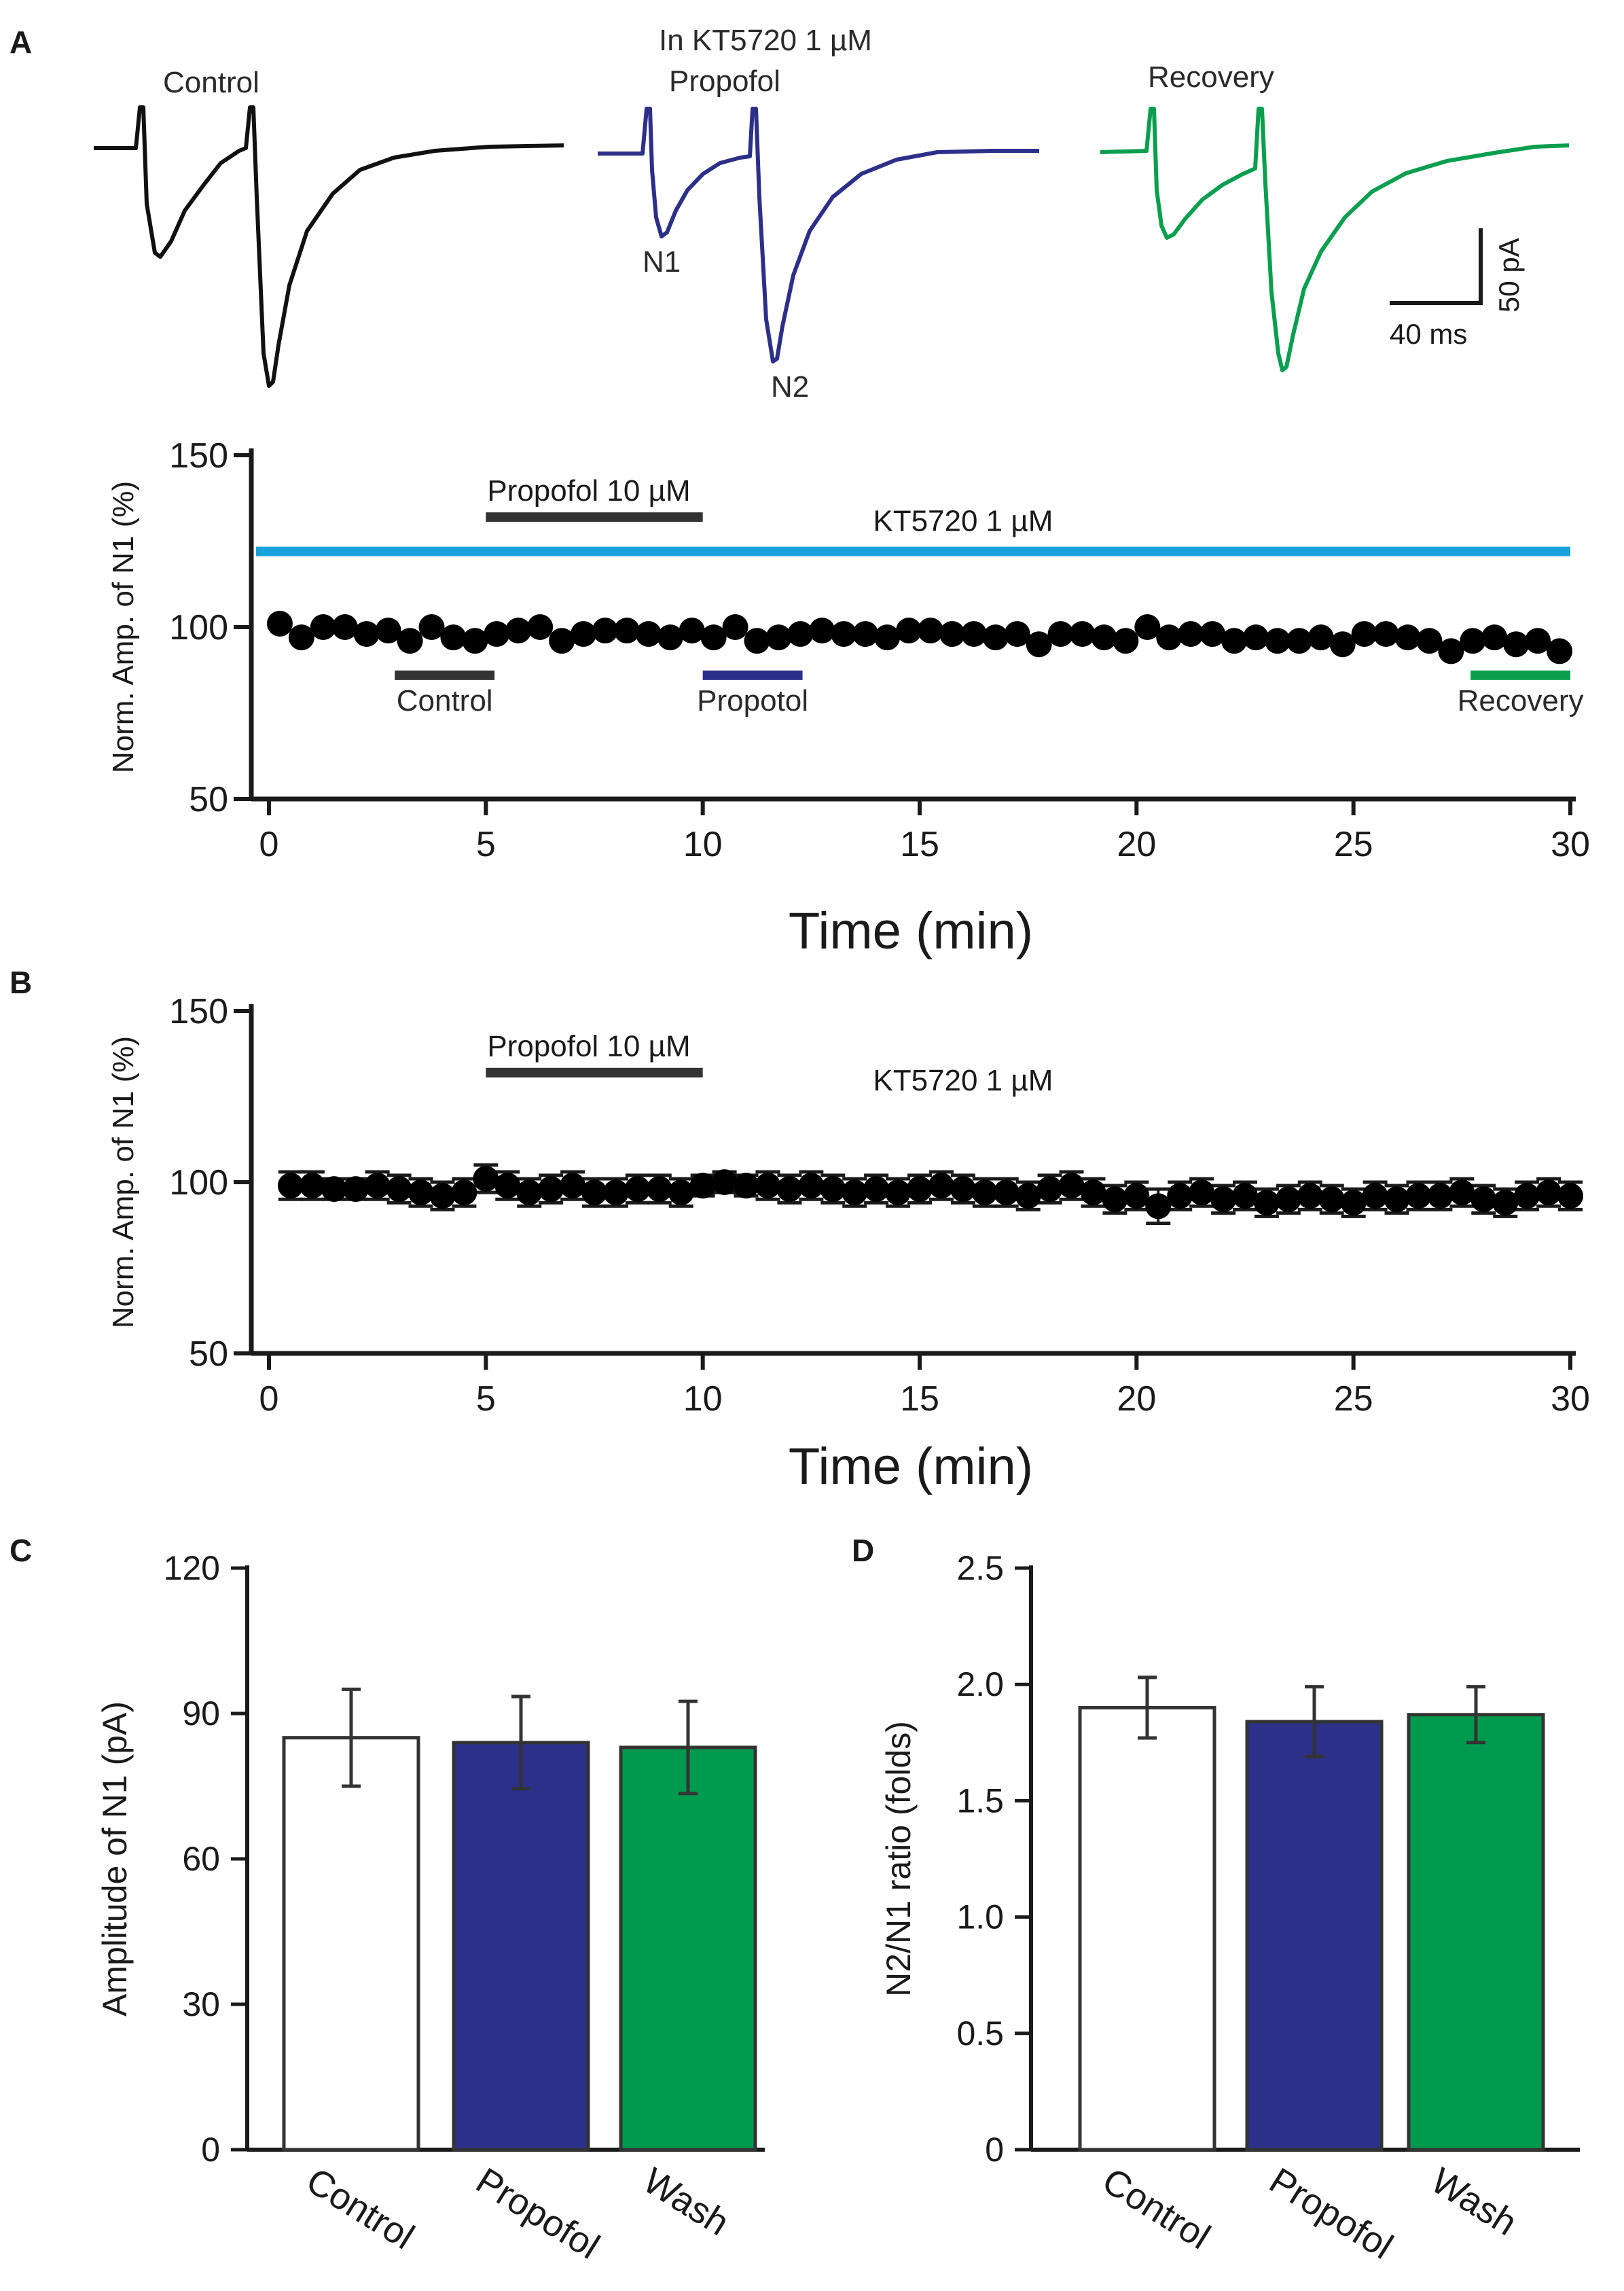  Describe the element at coordinates (1476, 1932) in the screenshot. I see `bar` at that location.